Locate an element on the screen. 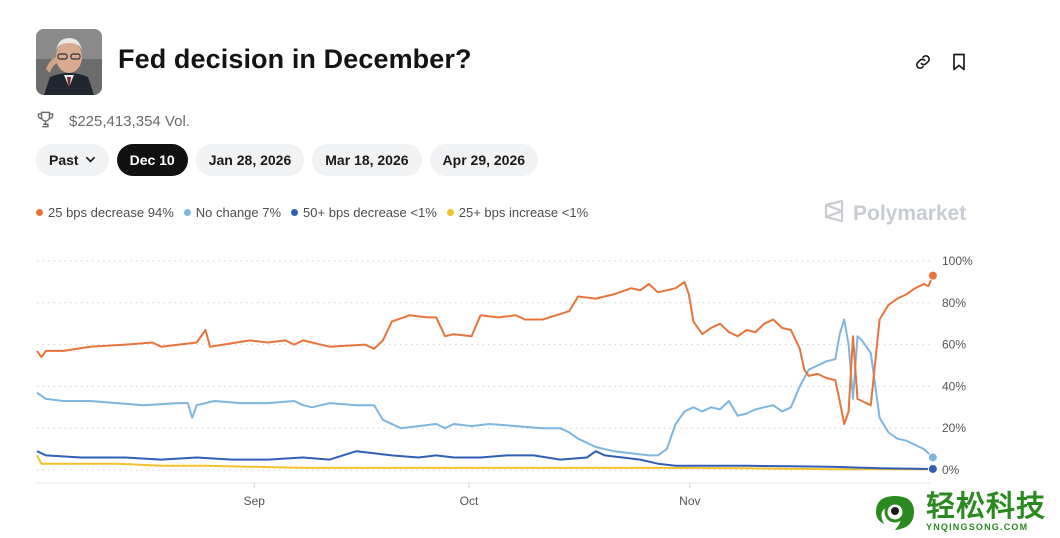  tab-past: Past is located at coordinates (72, 160).